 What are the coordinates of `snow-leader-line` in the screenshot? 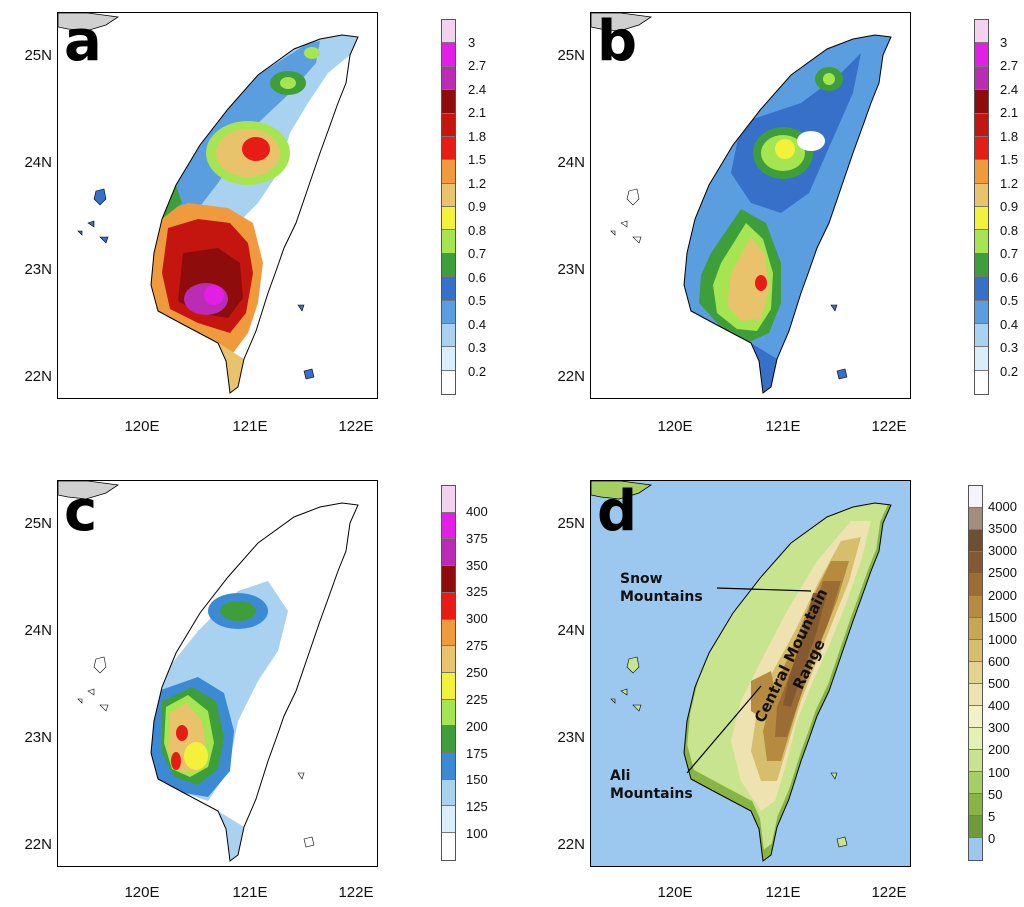 It's located at (764, 589).